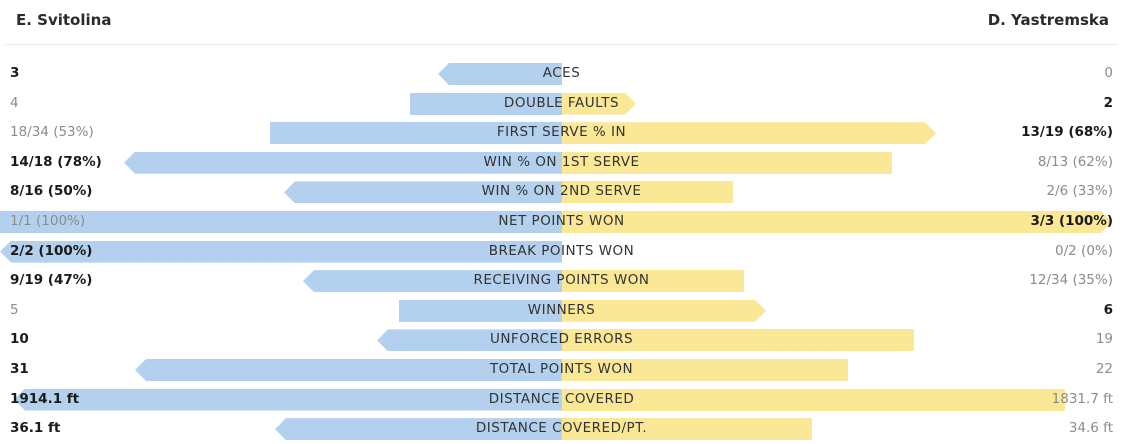 This screenshot has width=1123, height=444. Describe the element at coordinates (561, 44) in the screenshot. I see `header-divider` at that location.